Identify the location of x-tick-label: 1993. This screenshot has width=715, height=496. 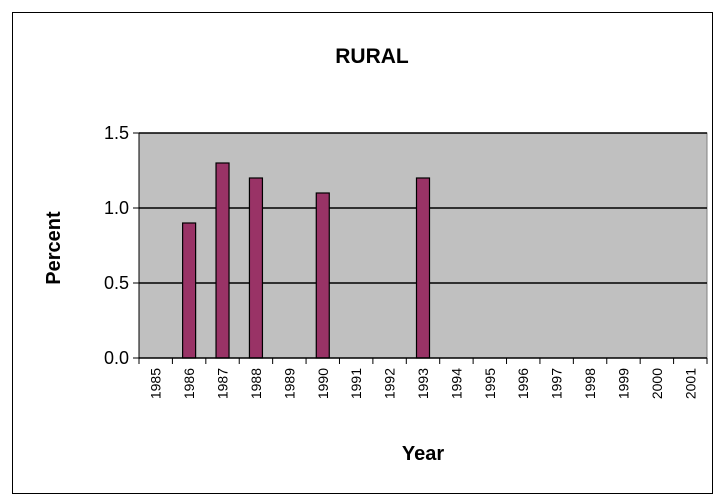
(423, 383).